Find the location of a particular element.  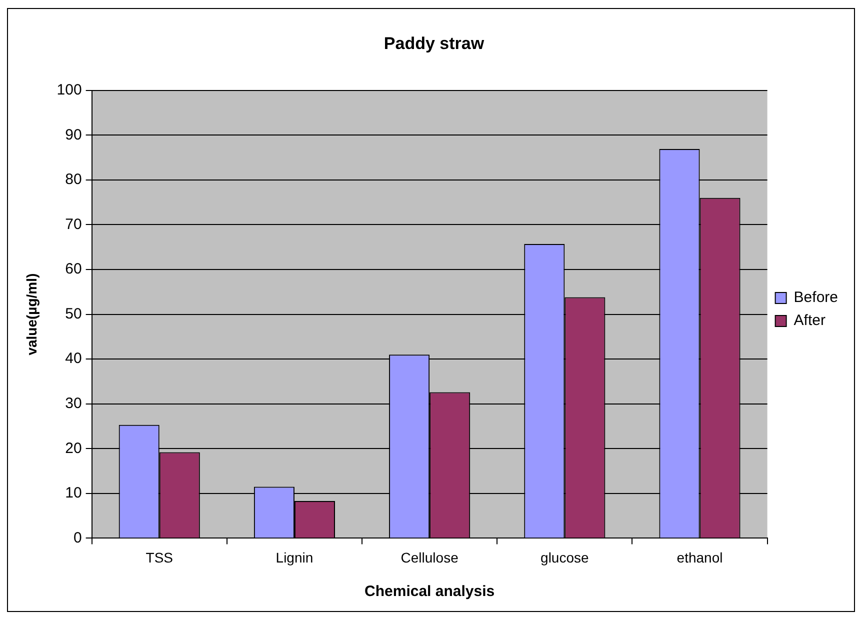

x-tick-label: ethanol is located at coordinates (699, 557).